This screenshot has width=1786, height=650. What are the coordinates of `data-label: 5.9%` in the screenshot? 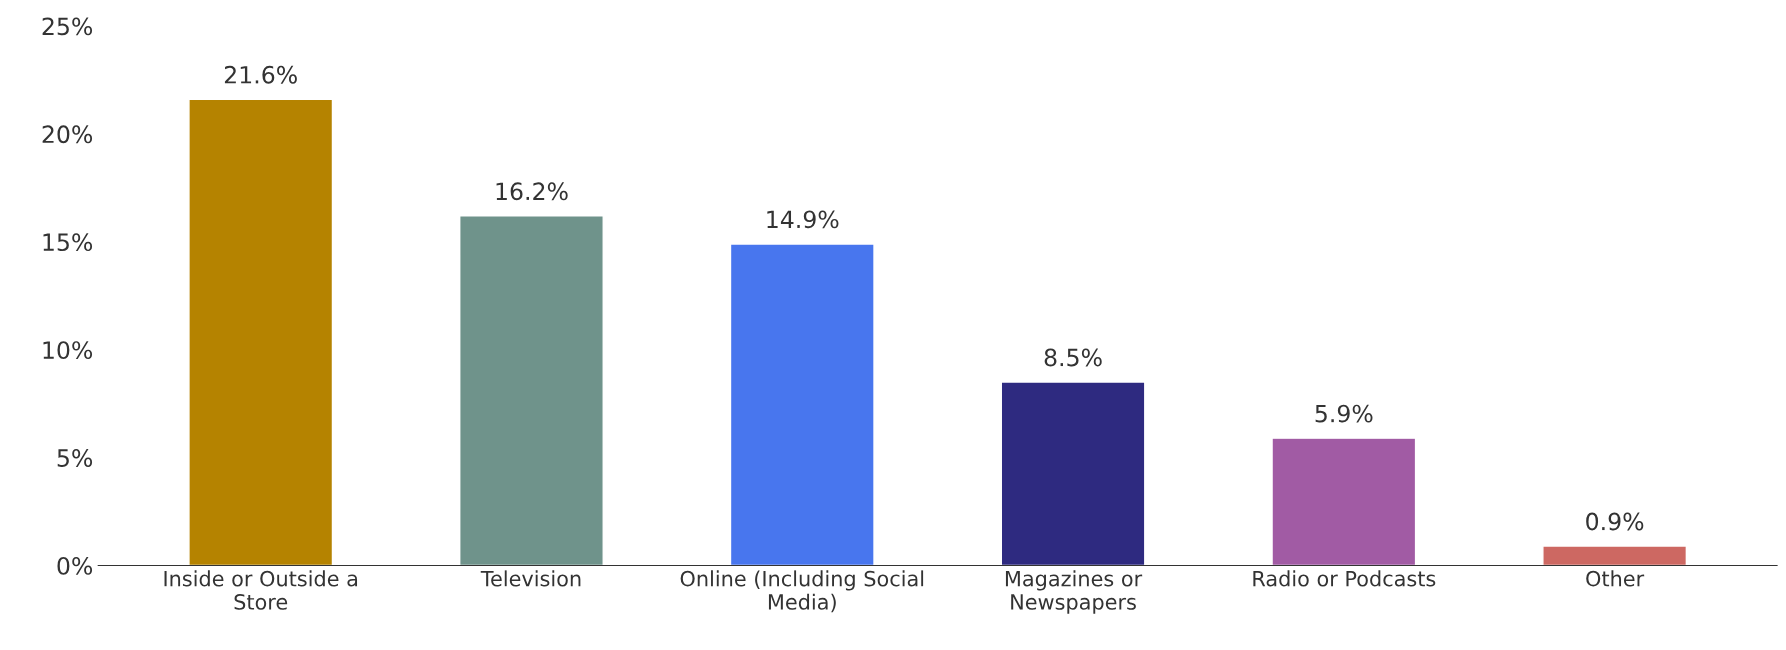 It's located at (1344, 413).